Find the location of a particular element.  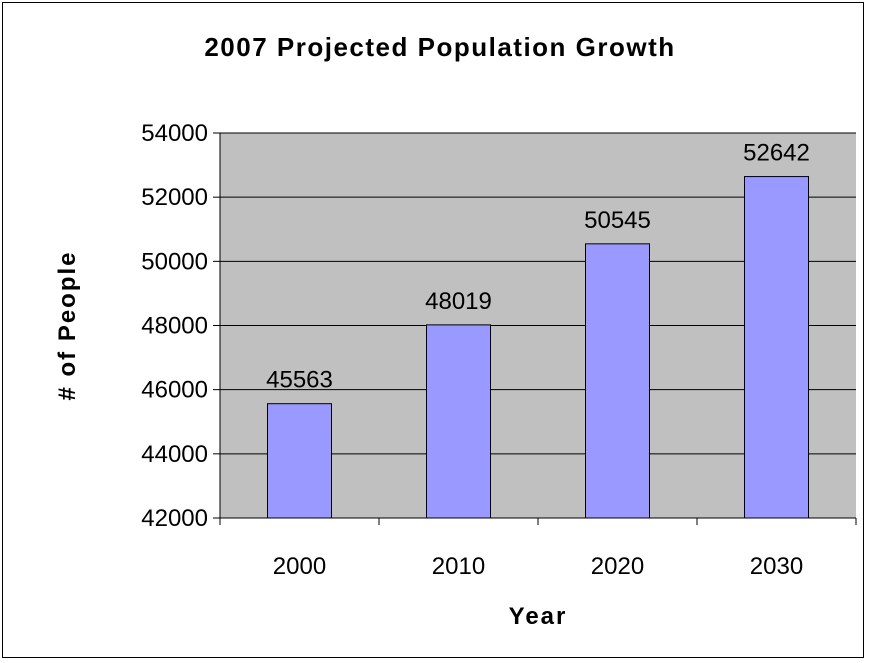

y-axis-title: # of People is located at coordinates (67, 325).